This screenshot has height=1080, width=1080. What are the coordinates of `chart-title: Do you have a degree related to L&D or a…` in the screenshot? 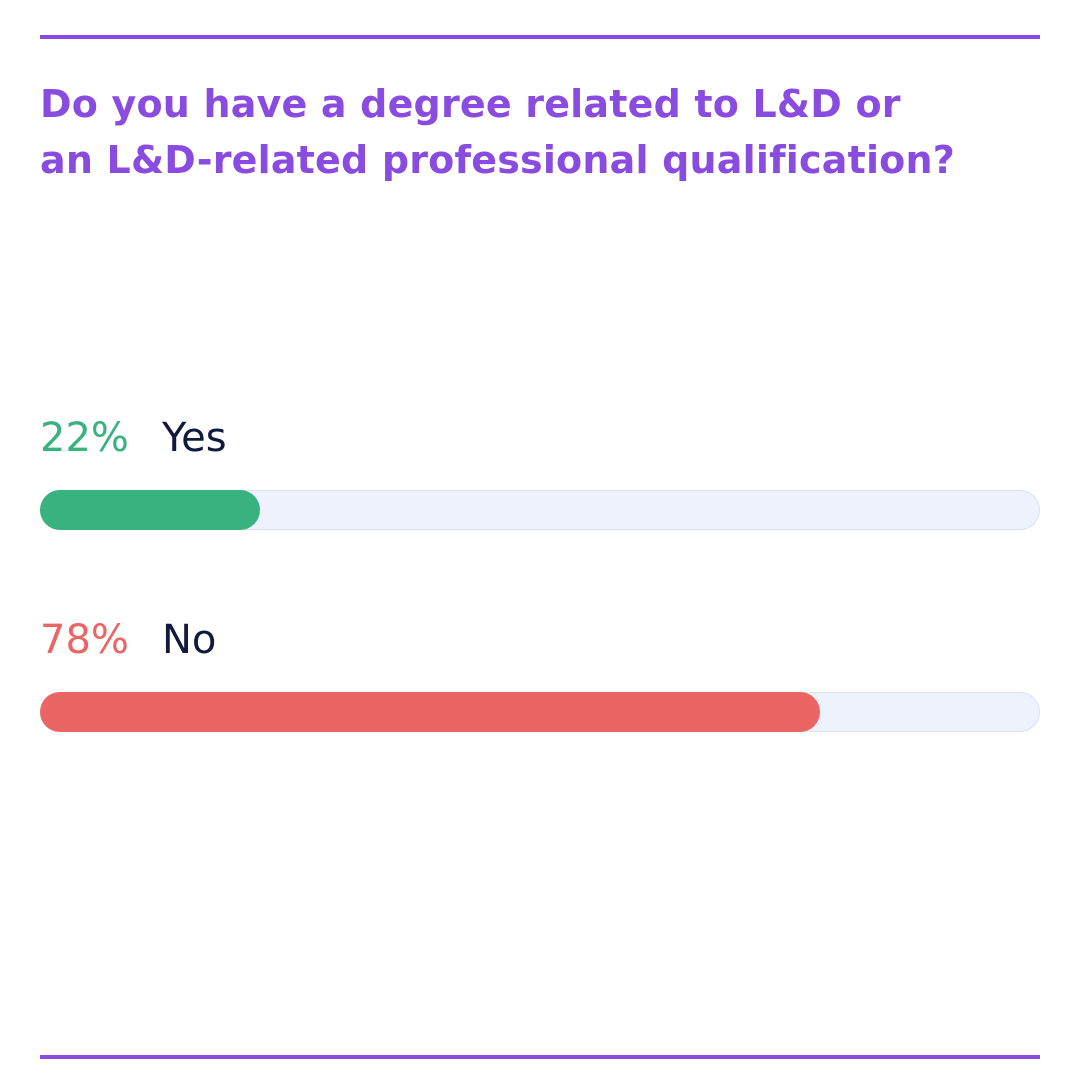 It's located at (540, 132).